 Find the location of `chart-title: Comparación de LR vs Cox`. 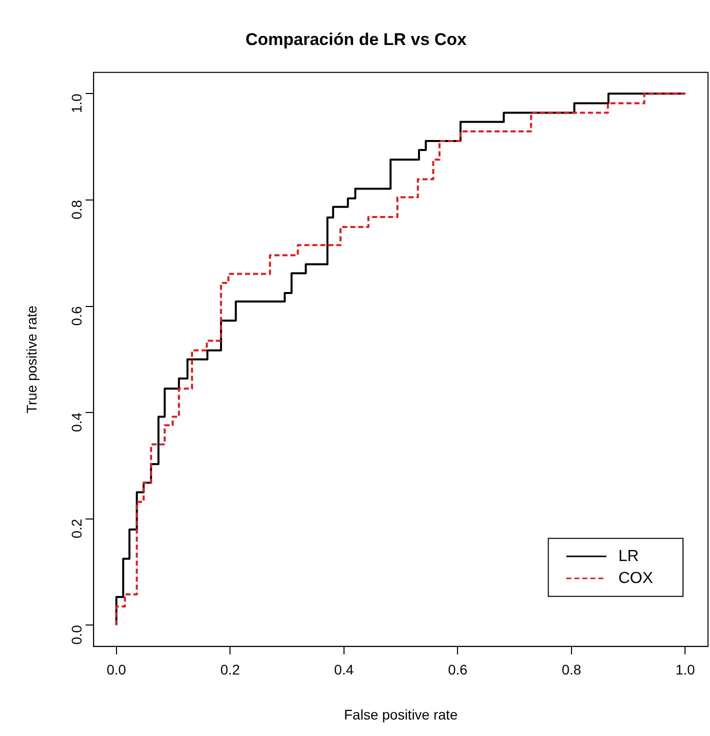

chart-title: Comparación de LR vs Cox is located at coordinates (356, 39).